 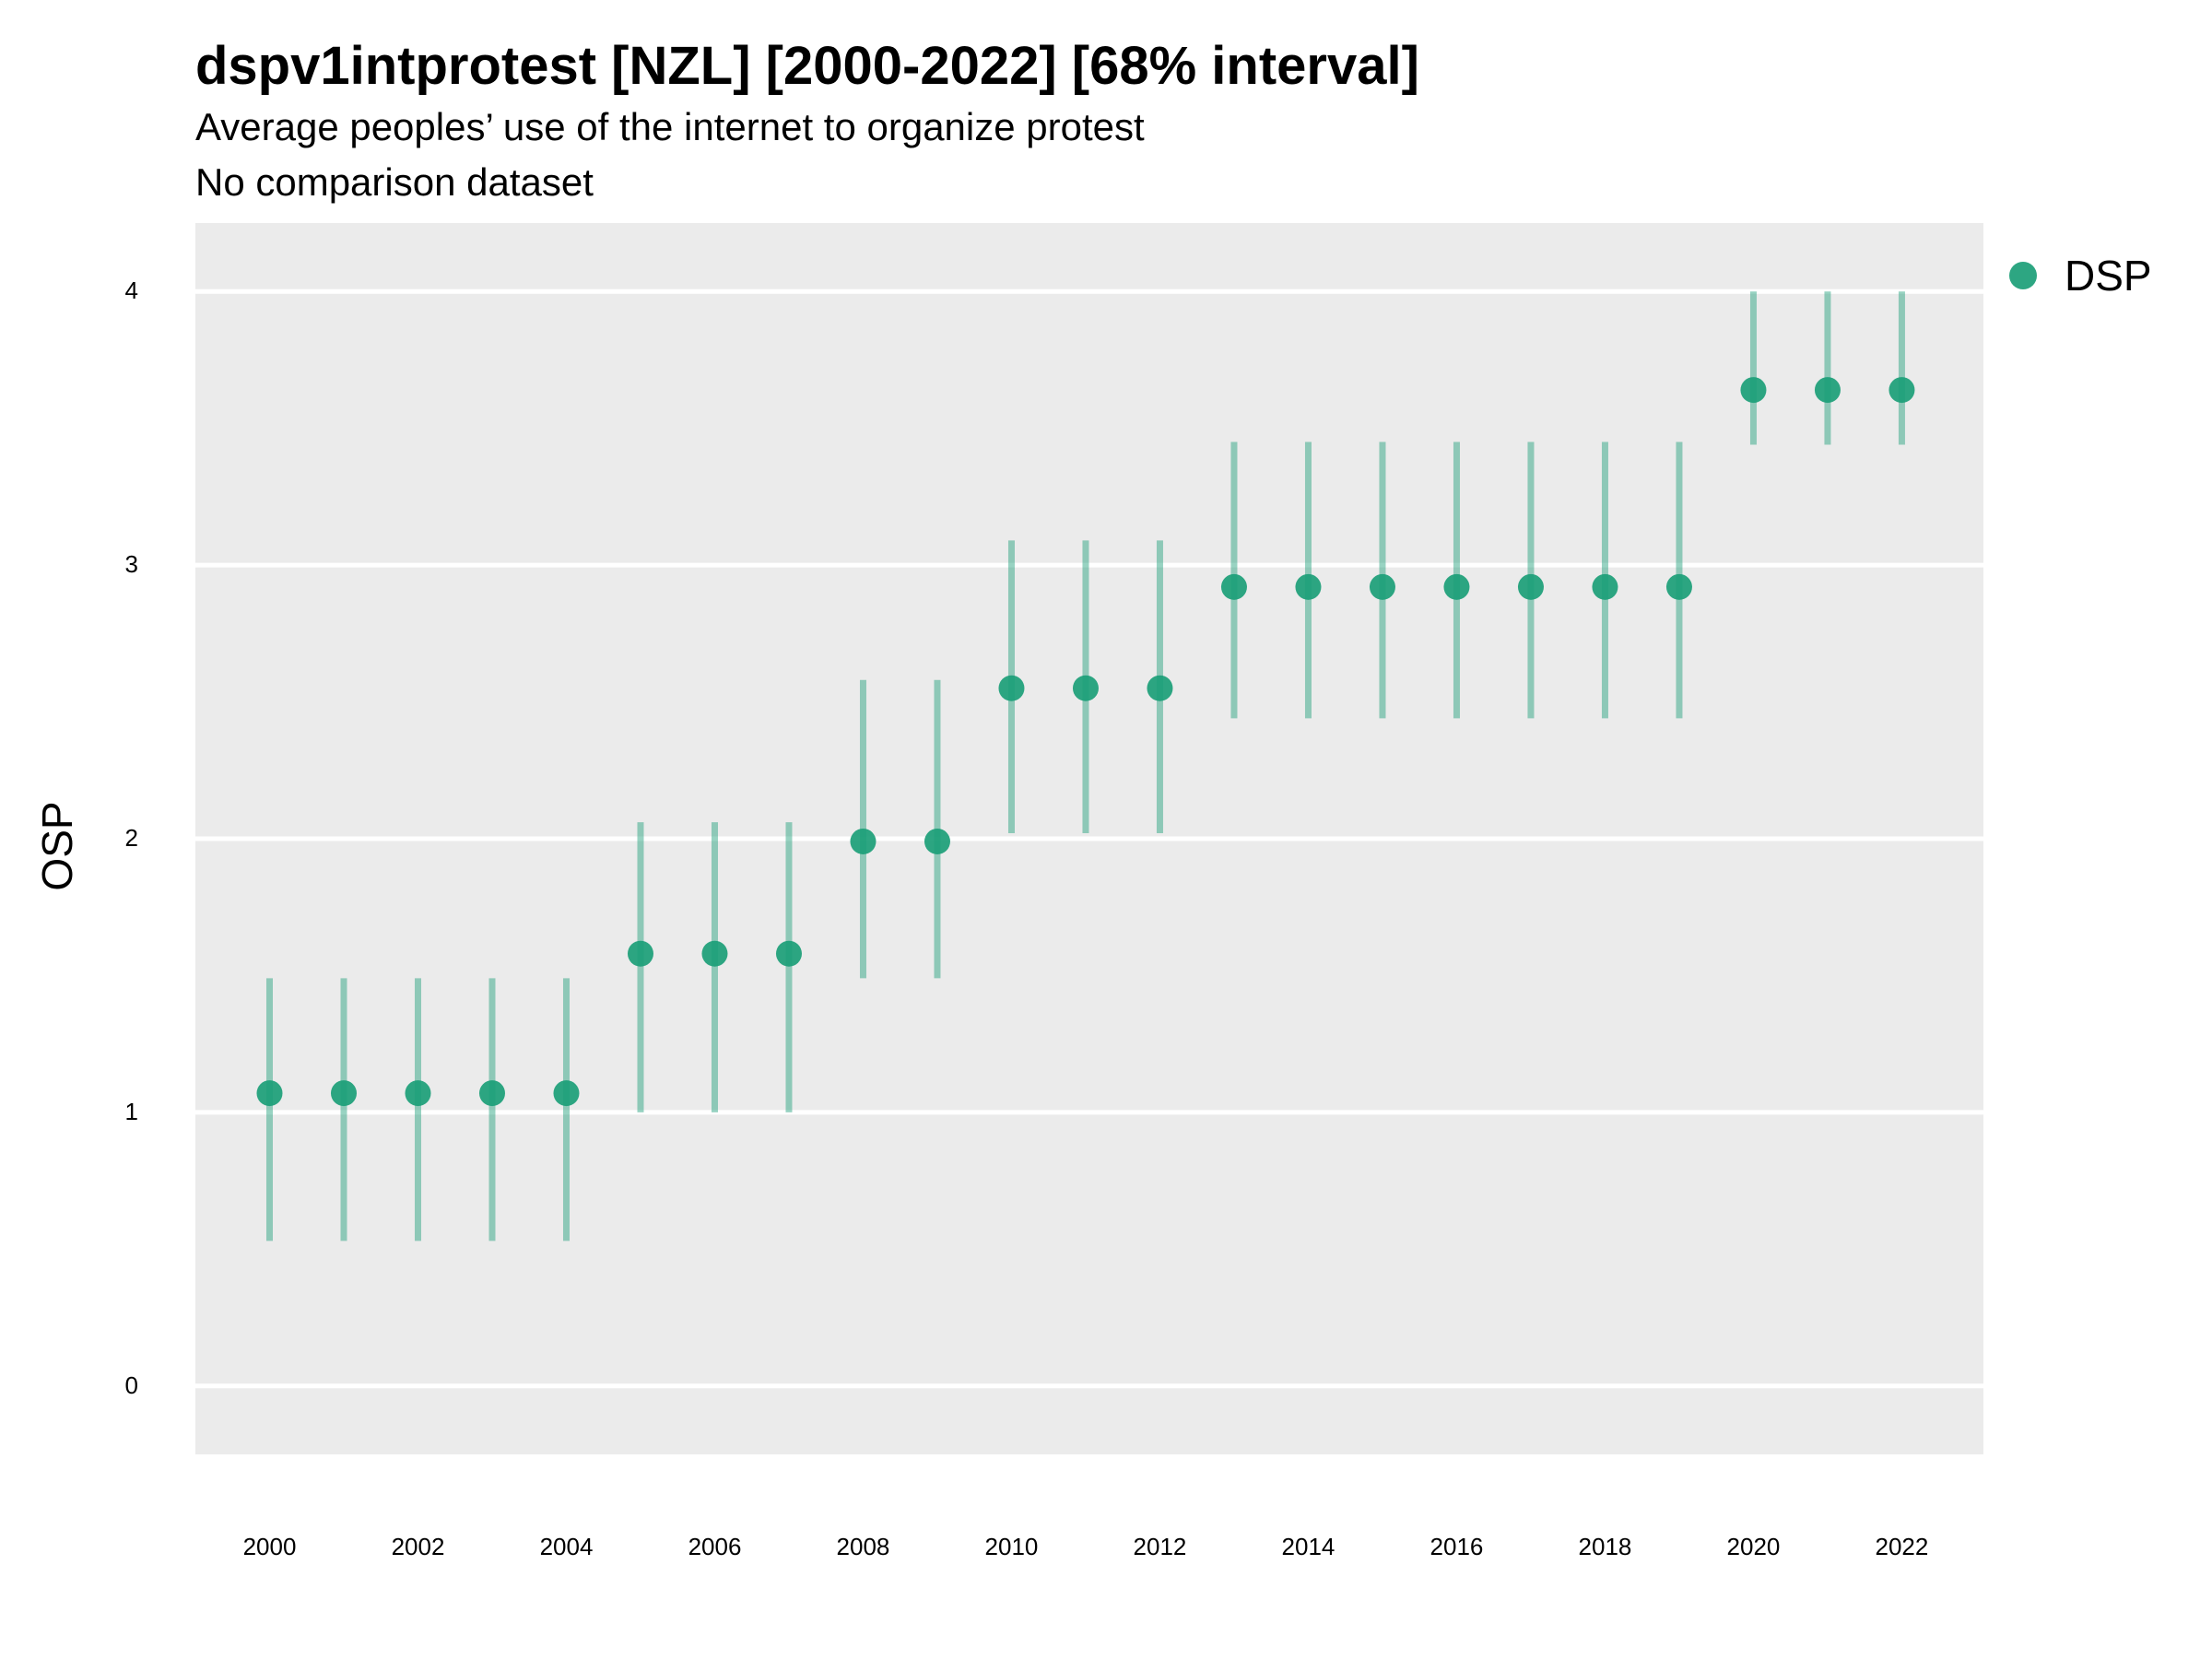 I want to click on x-tick-label: 2018, so click(x=1605, y=1546).